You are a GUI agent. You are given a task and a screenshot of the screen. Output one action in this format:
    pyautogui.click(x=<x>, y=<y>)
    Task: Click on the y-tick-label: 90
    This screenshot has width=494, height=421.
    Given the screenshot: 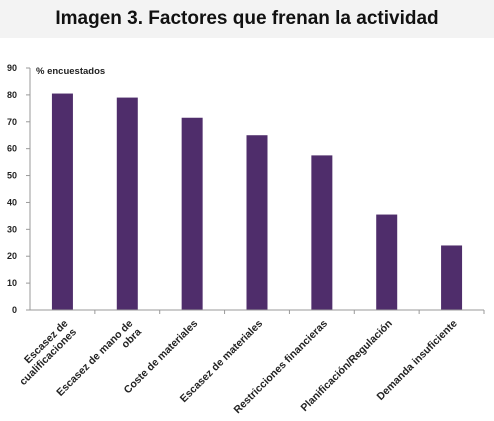 What is the action you would take?
    pyautogui.click(x=12, y=68)
    